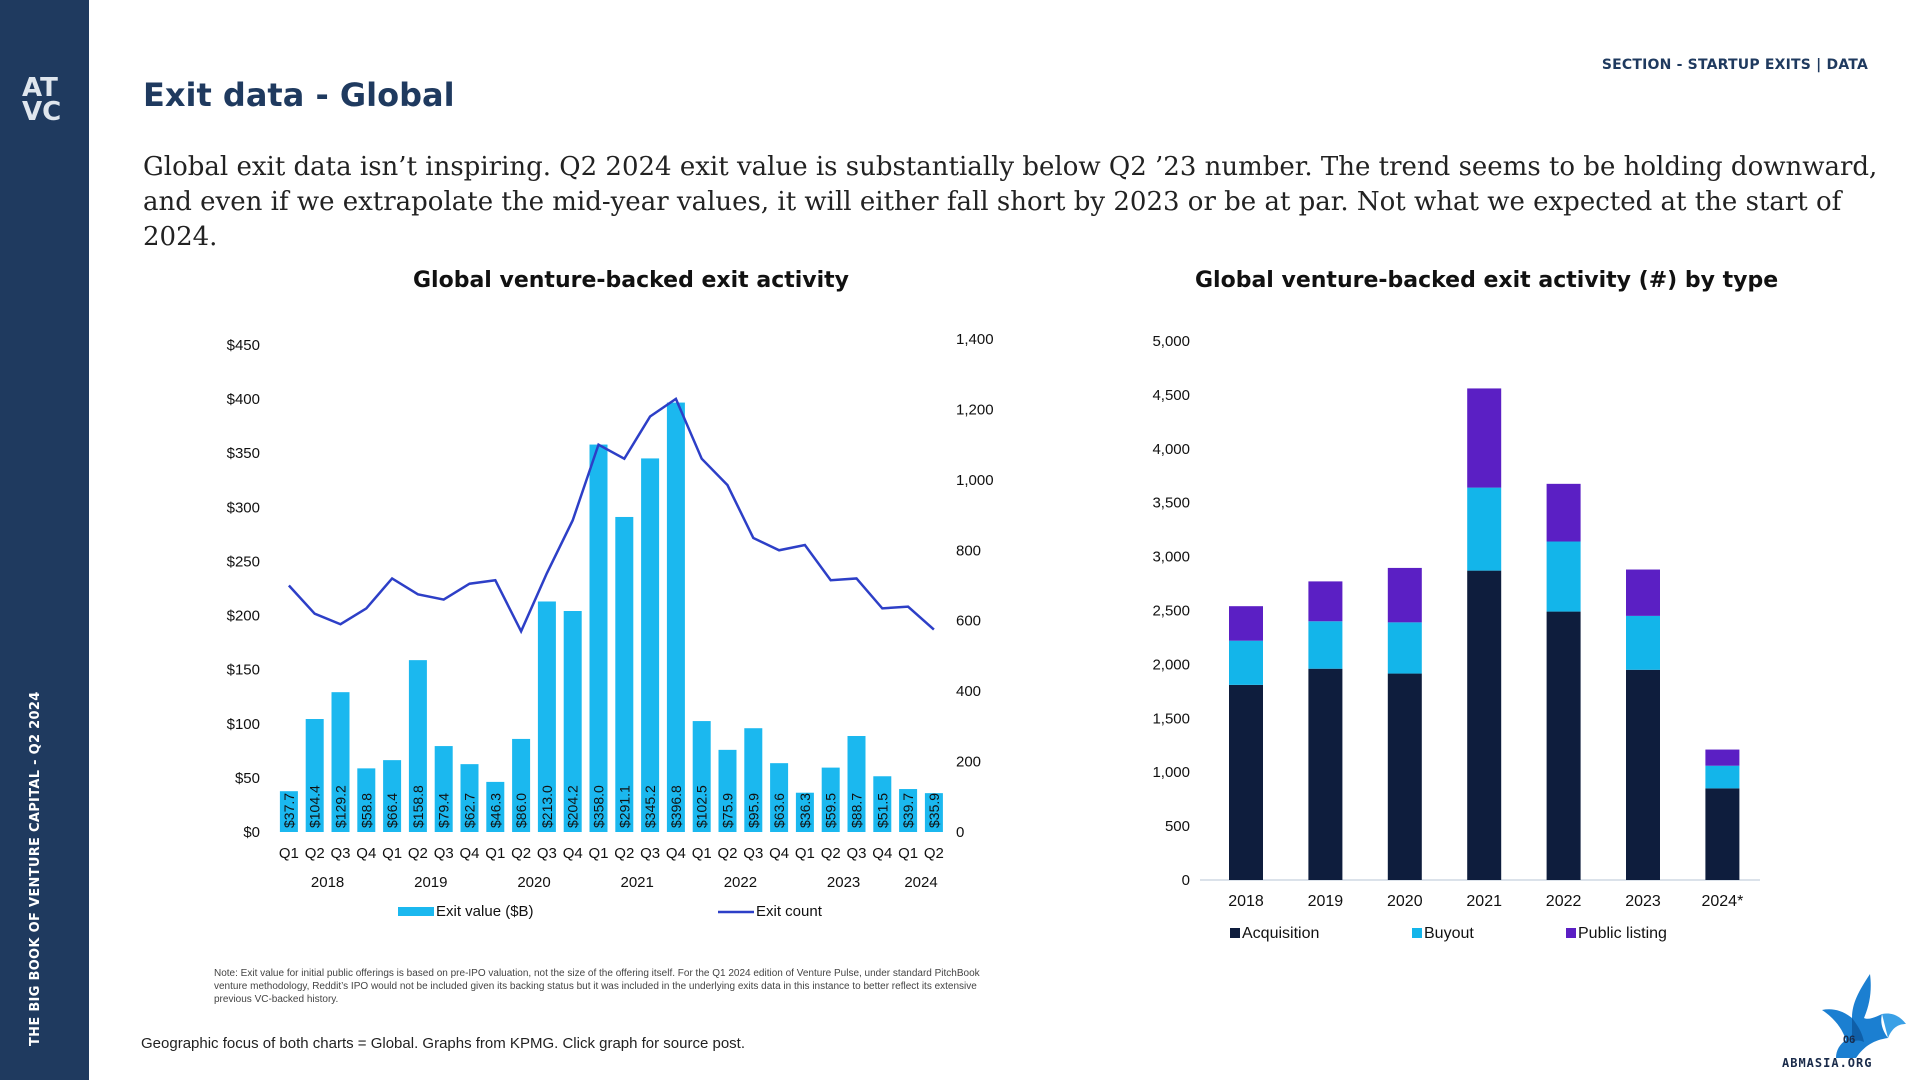  I want to click on x-year-label: 2024, so click(920, 882).